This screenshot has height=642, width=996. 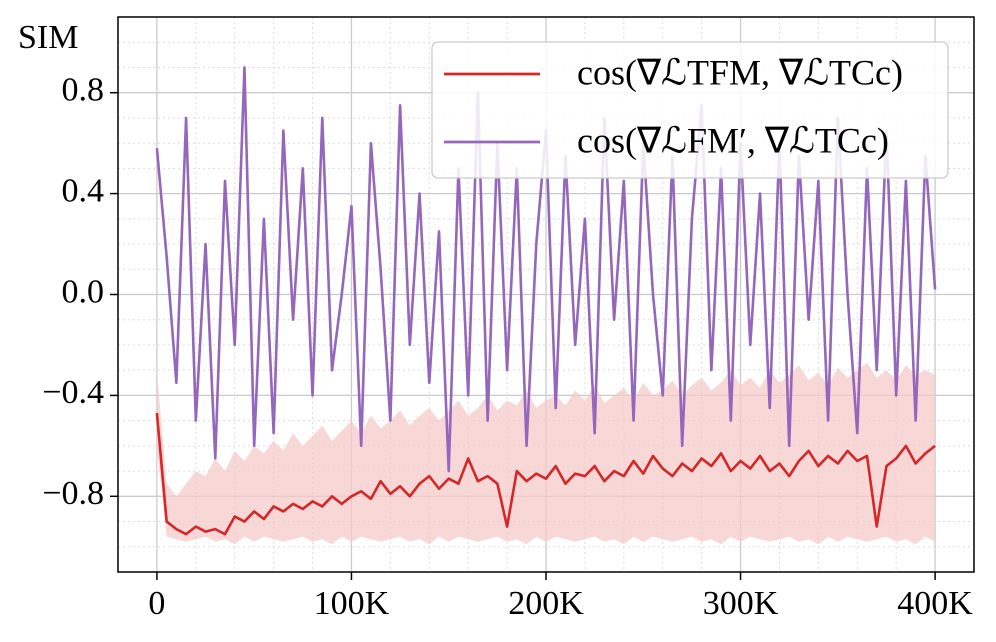 I want to click on y-tick-label: −0.8, so click(x=73, y=493).